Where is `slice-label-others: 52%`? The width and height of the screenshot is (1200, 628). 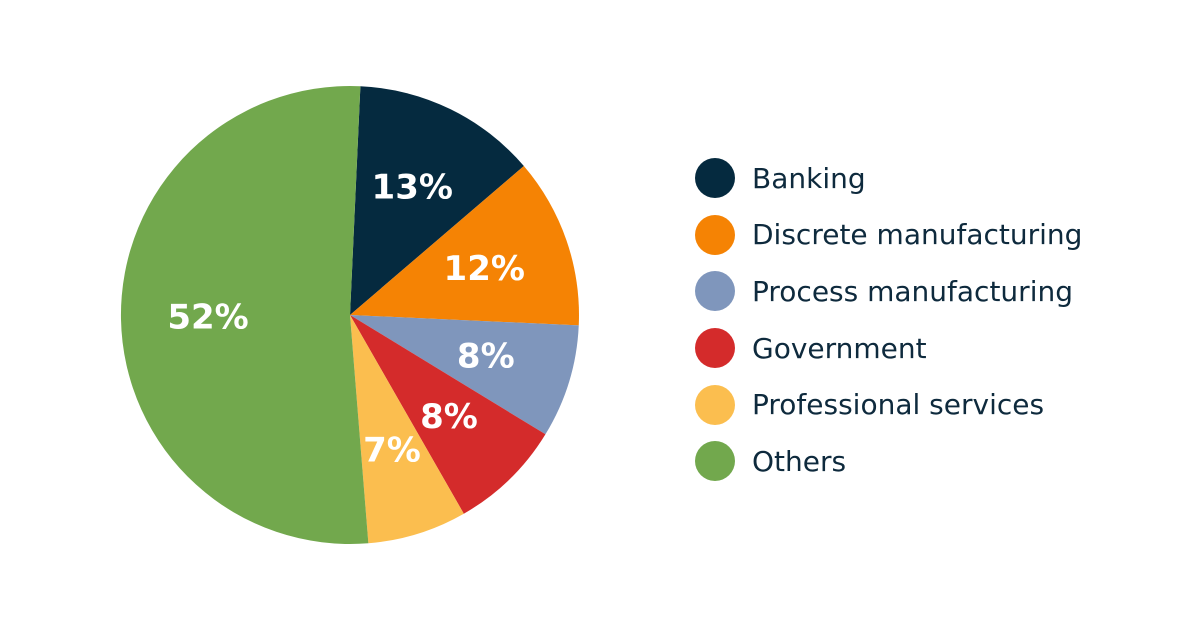 slice-label-others: 52% is located at coordinates (207, 317).